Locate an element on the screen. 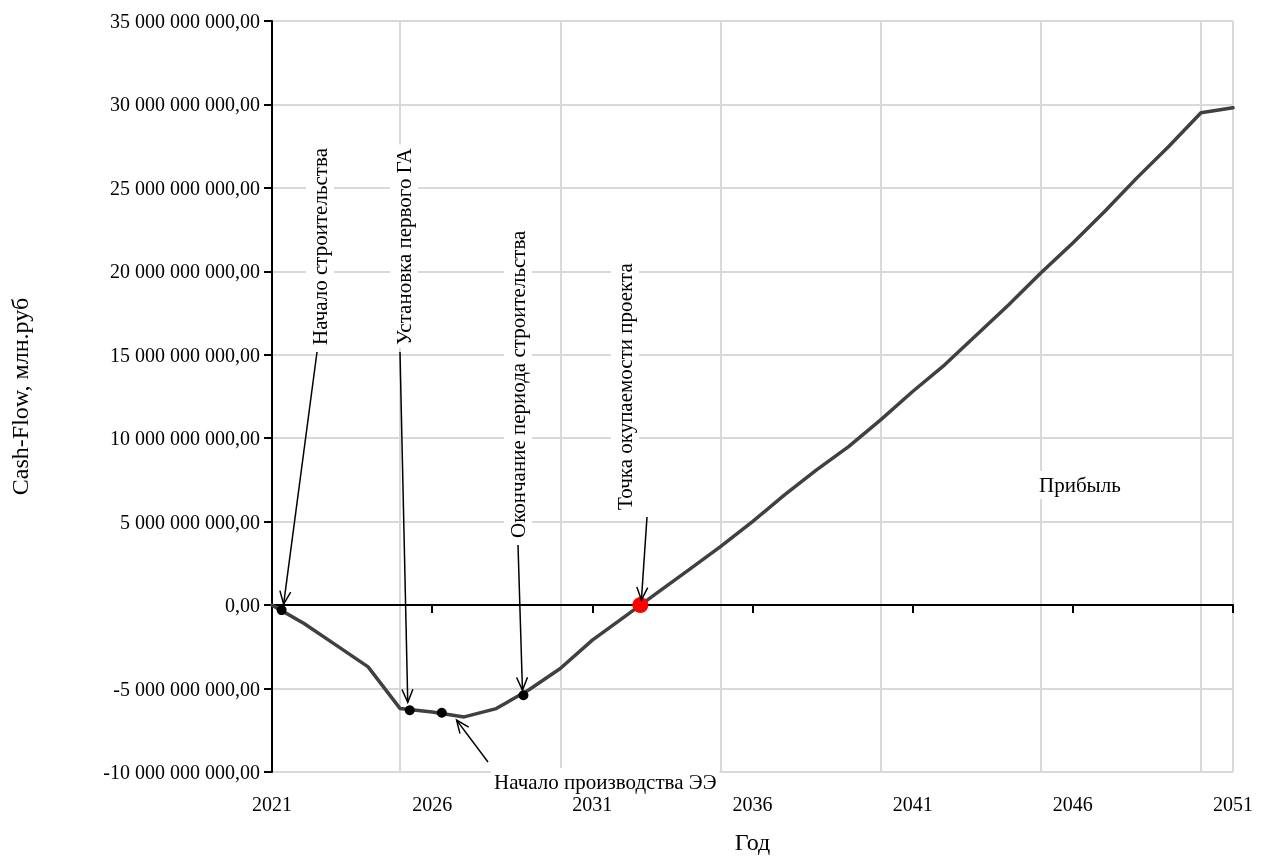  annotation: Точка окупаемости проекта is located at coordinates (625, 386).